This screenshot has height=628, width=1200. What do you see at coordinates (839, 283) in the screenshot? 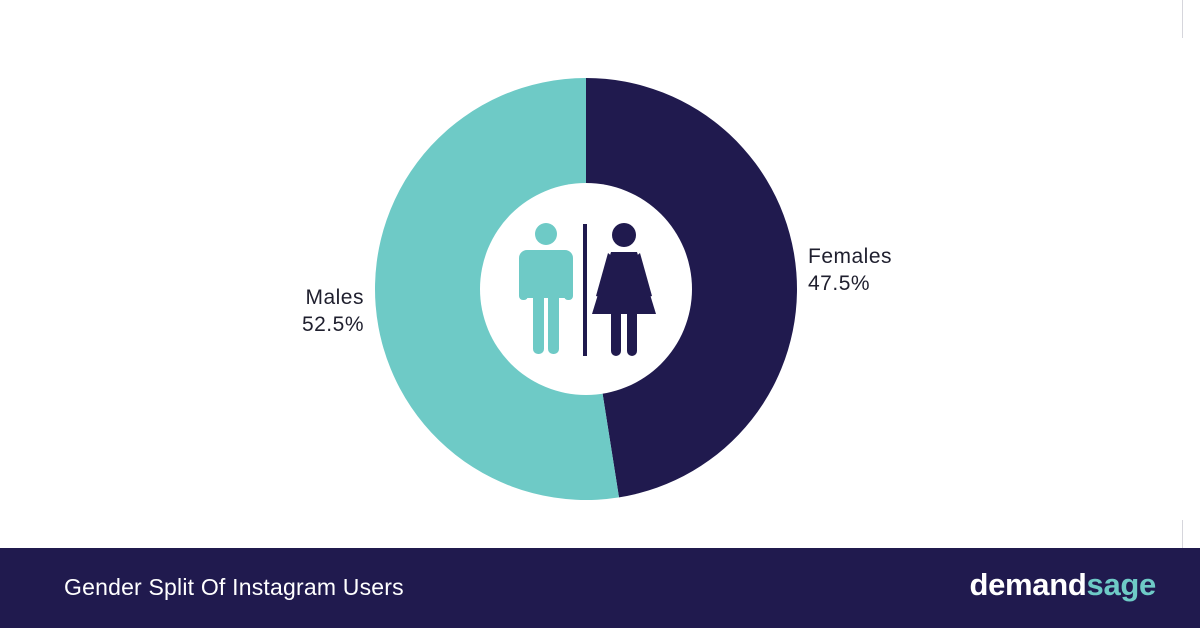
I see `females-value-text: 47.5%` at bounding box center [839, 283].